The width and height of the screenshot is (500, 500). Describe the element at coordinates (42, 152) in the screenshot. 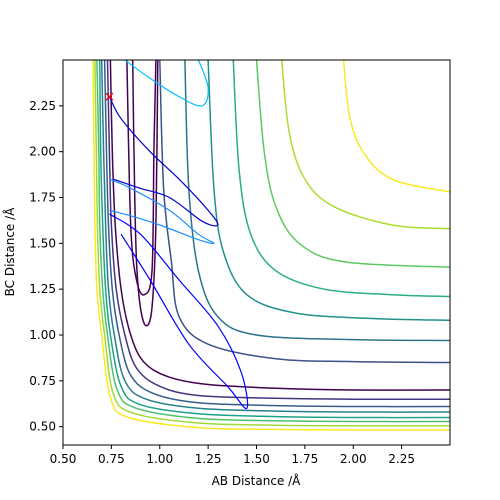

I see `y-tick-label-6: 2.00` at that location.